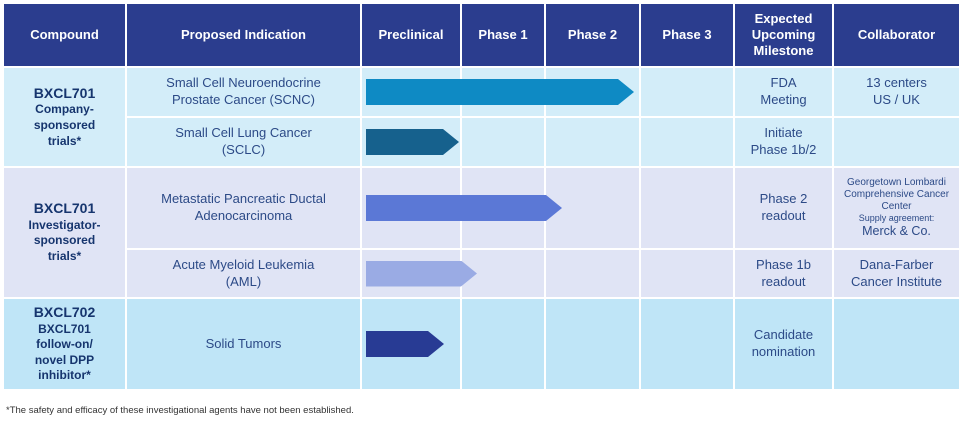 Image resolution: width=963 pixels, height=424 pixels. What do you see at coordinates (896, 230) in the screenshot?
I see `collaborator-partner: Merck & Co.` at bounding box center [896, 230].